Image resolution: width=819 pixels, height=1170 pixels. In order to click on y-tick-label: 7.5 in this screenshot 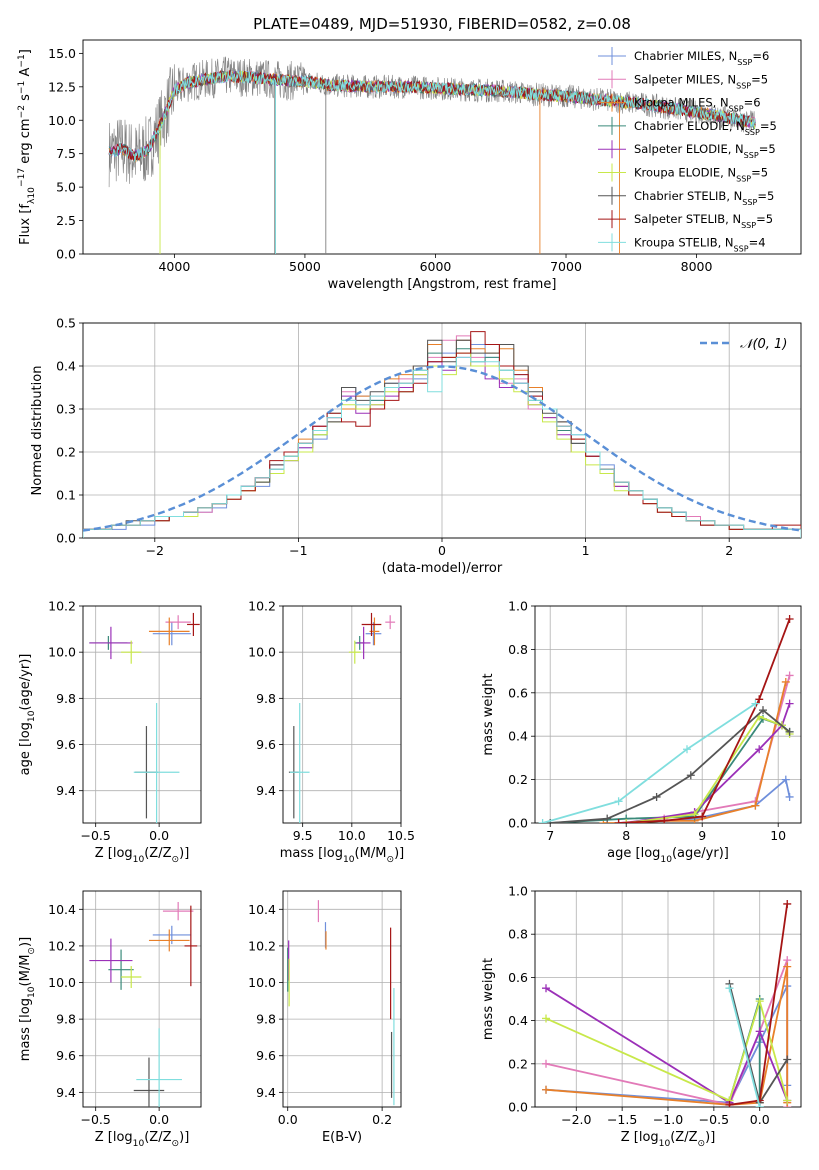, I will do `click(66, 153)`.